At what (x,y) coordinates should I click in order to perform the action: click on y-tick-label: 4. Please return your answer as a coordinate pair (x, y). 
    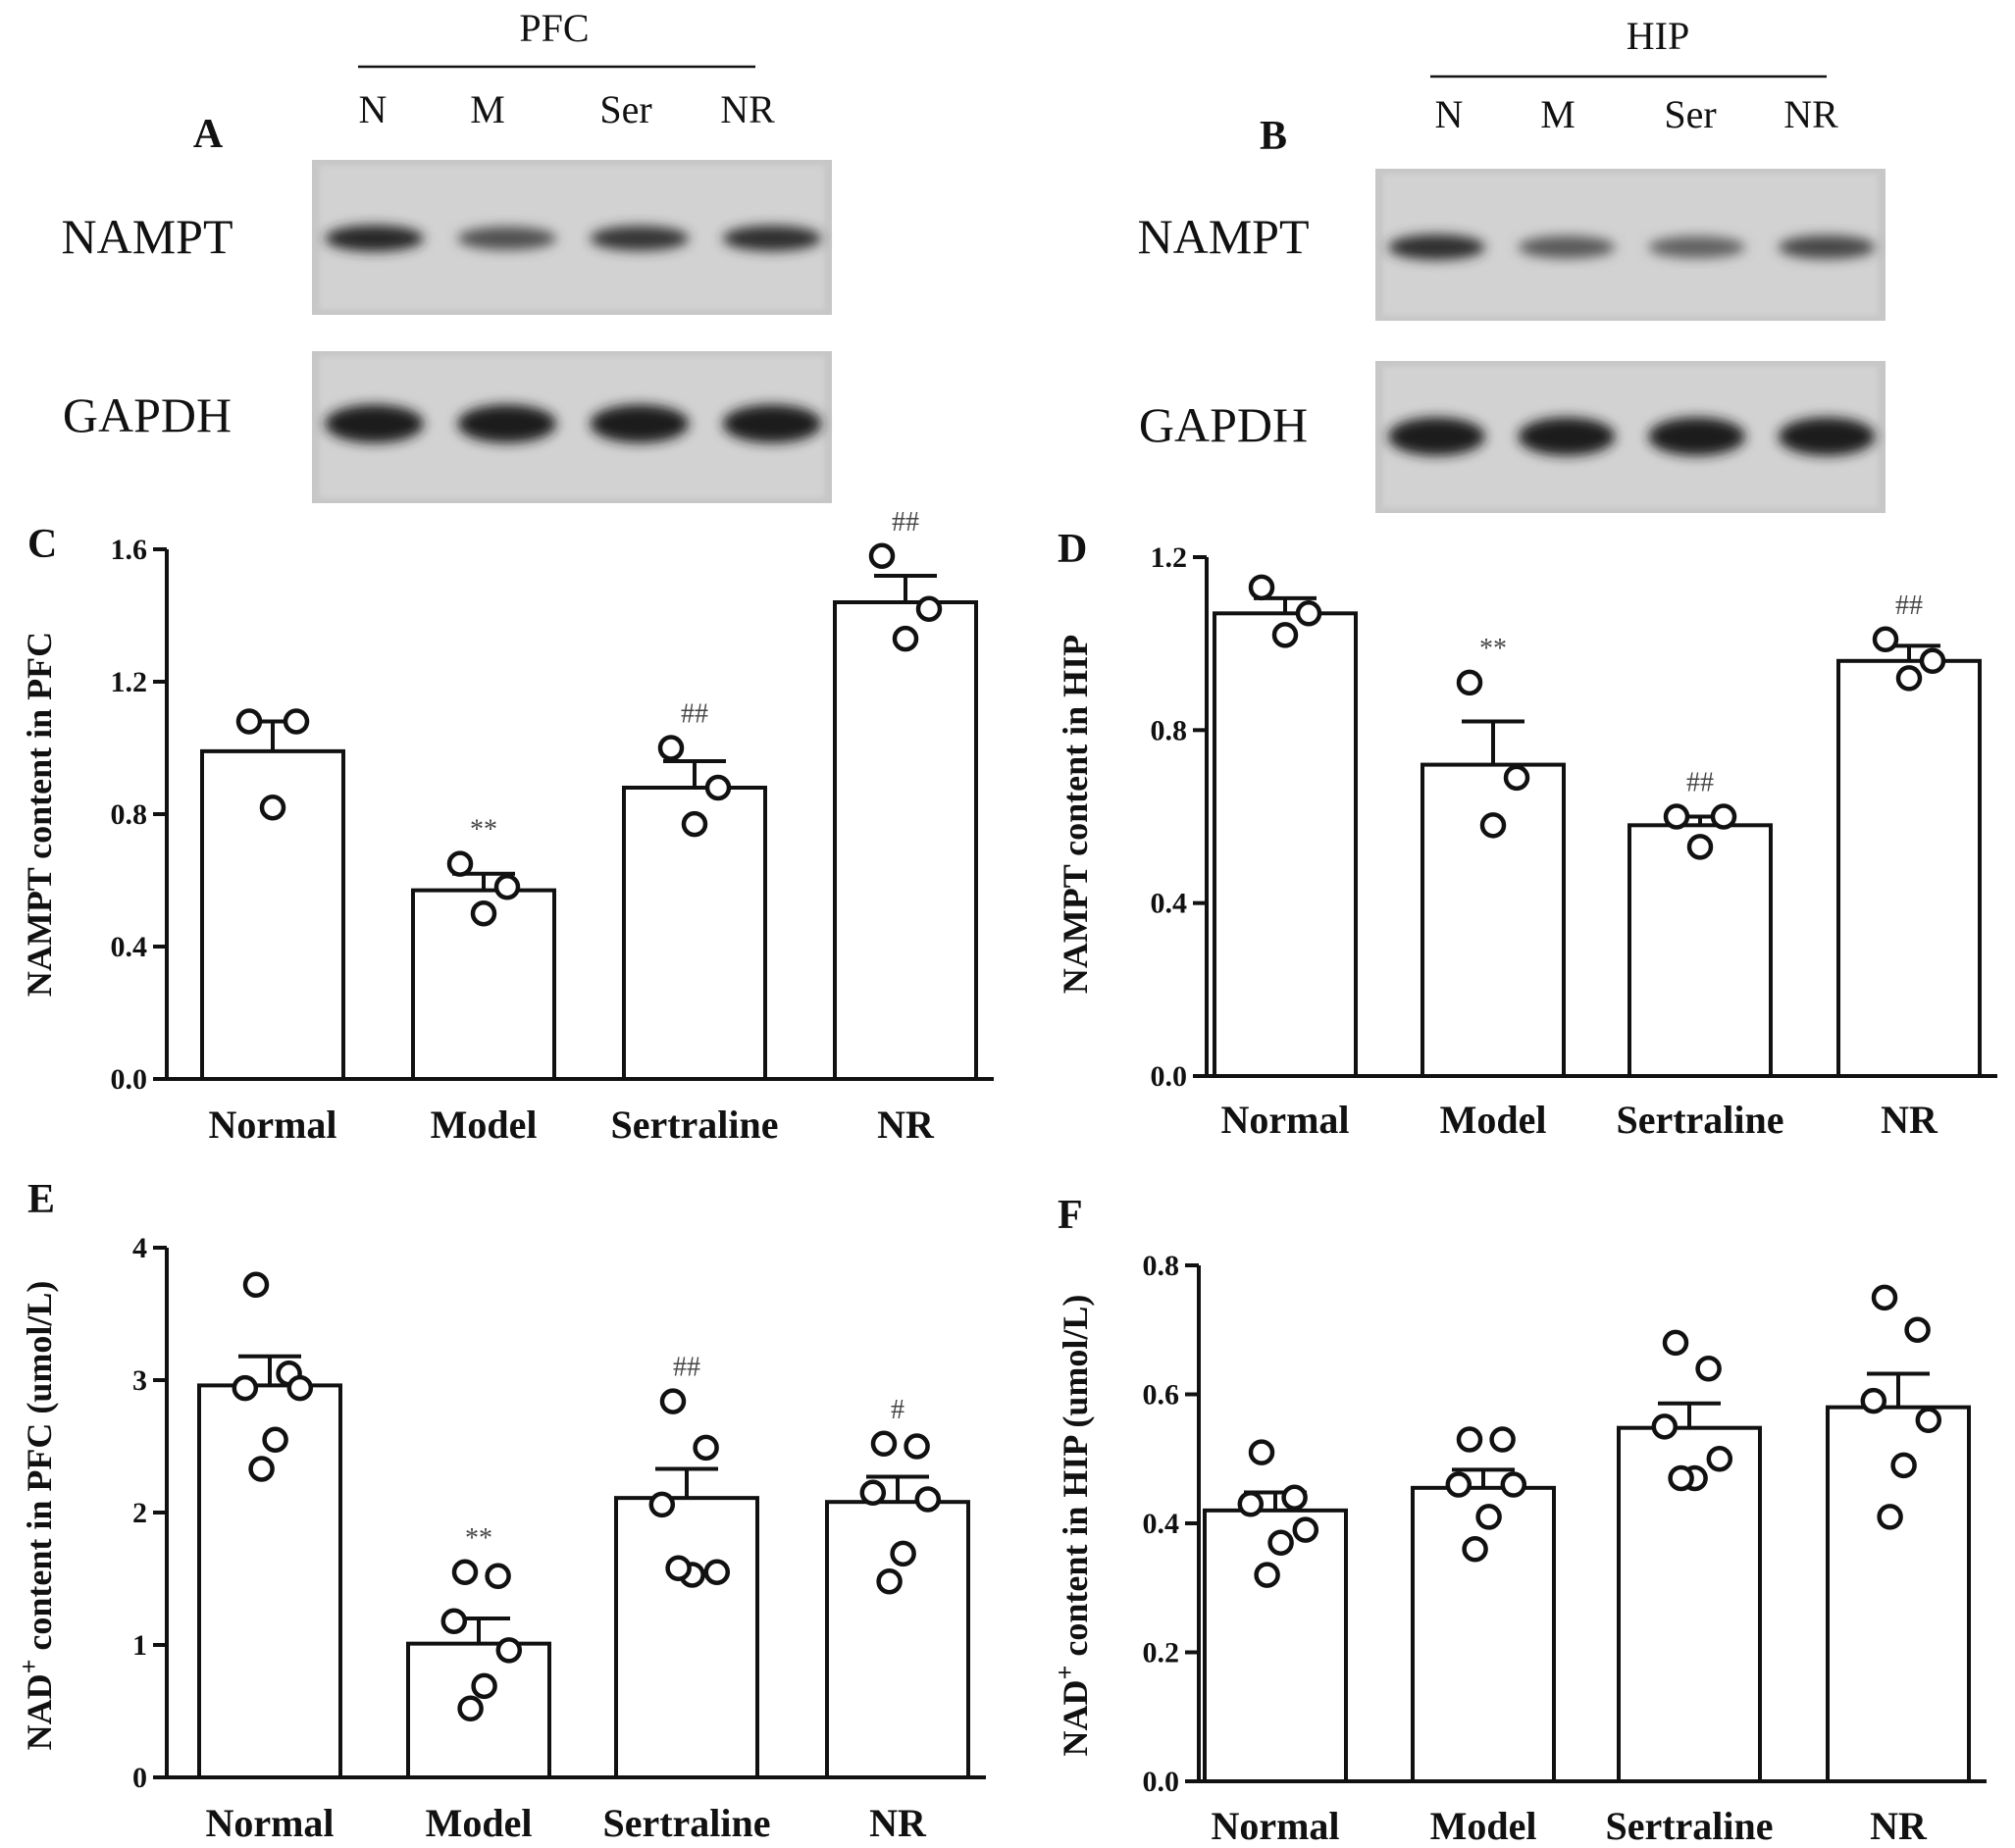
    Looking at the image, I should click on (139, 1248).